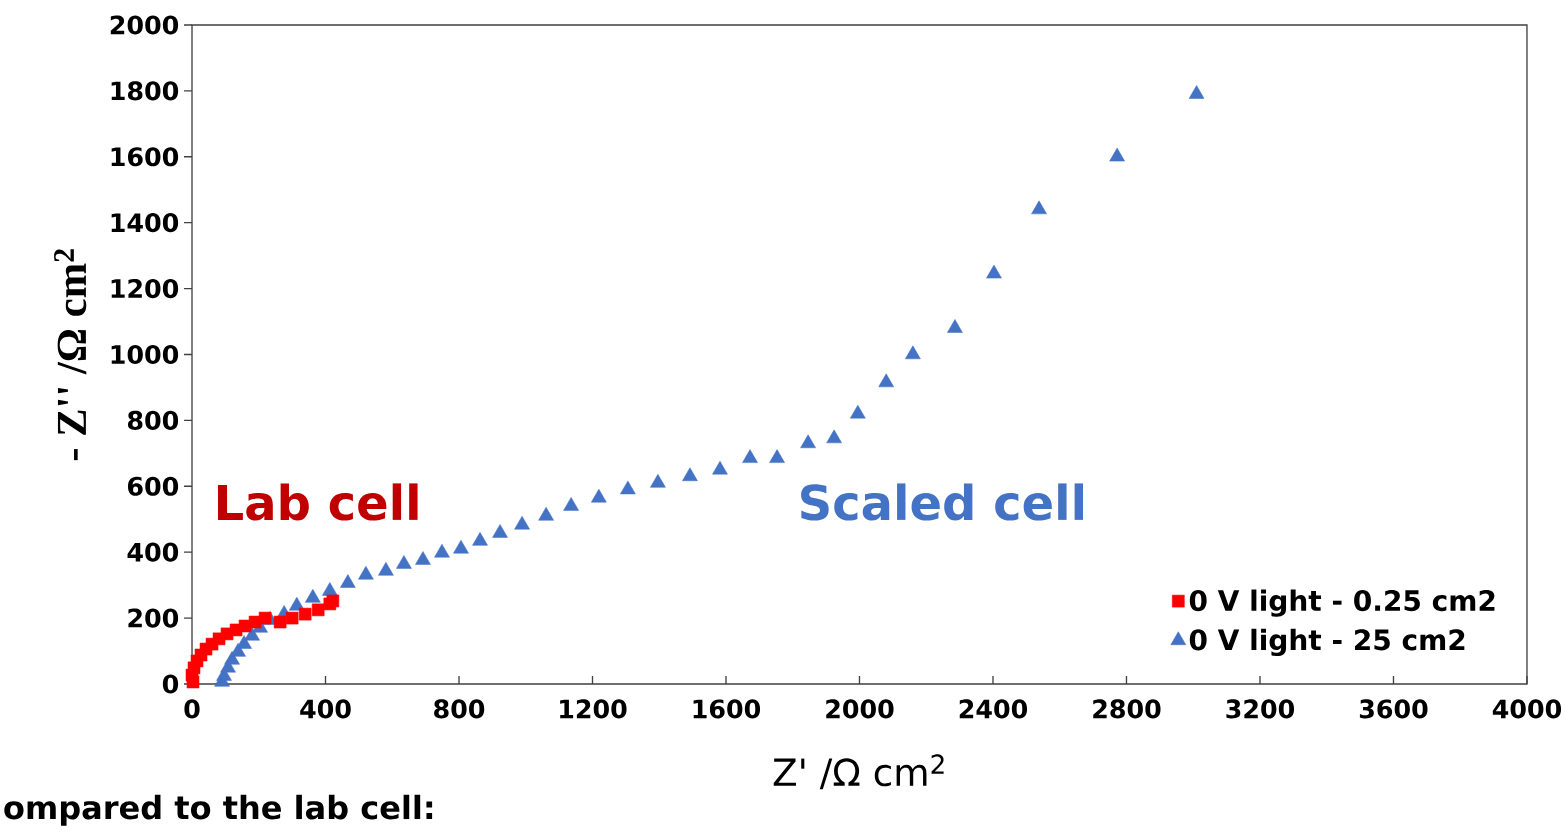  Describe the element at coordinates (1393, 709) in the screenshot. I see `x-tick-label: 3600` at that location.